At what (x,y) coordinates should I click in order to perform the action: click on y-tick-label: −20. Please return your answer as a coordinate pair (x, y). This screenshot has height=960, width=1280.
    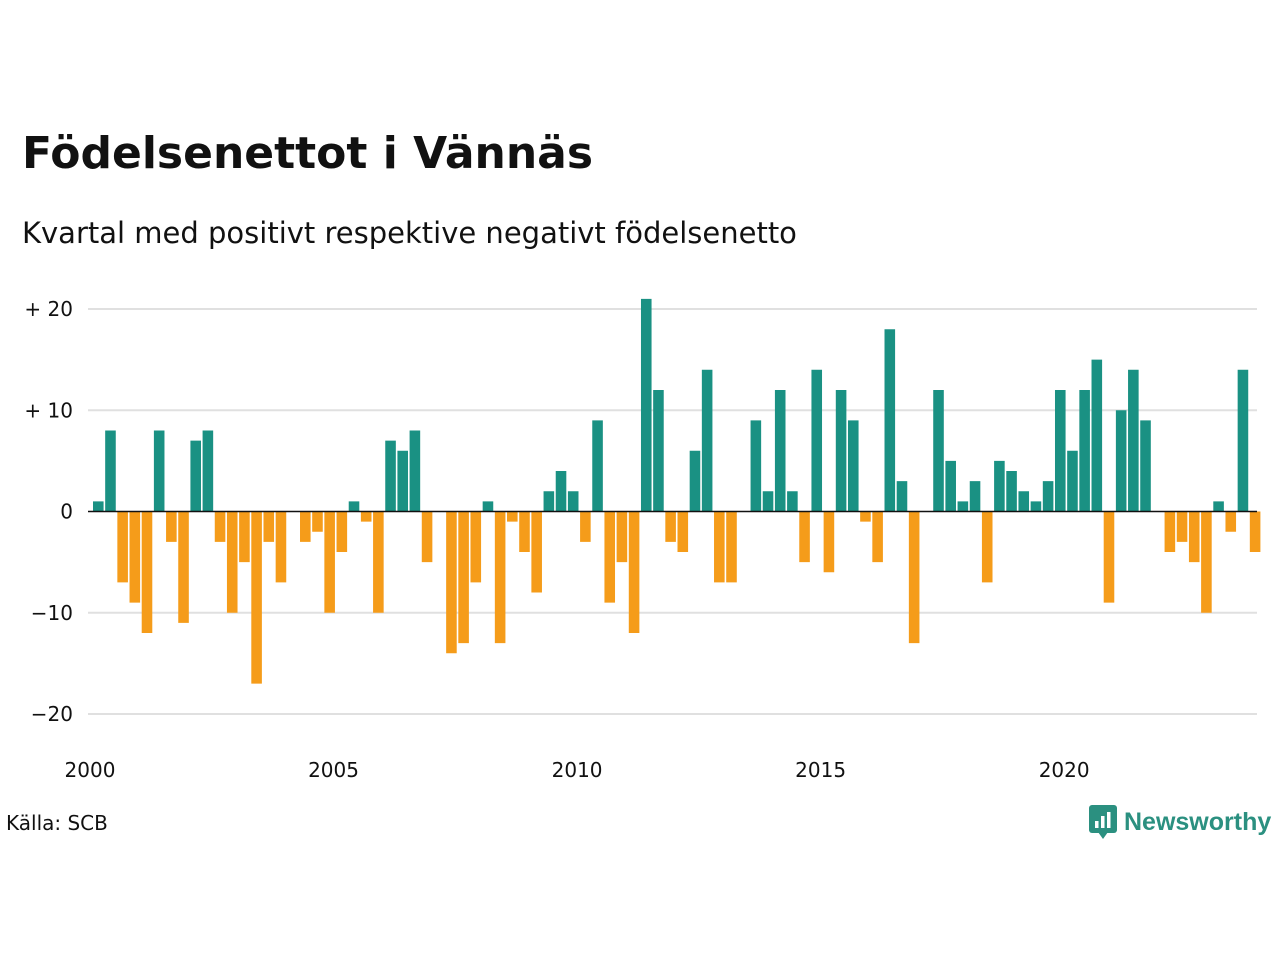
    Looking at the image, I should click on (52, 714).